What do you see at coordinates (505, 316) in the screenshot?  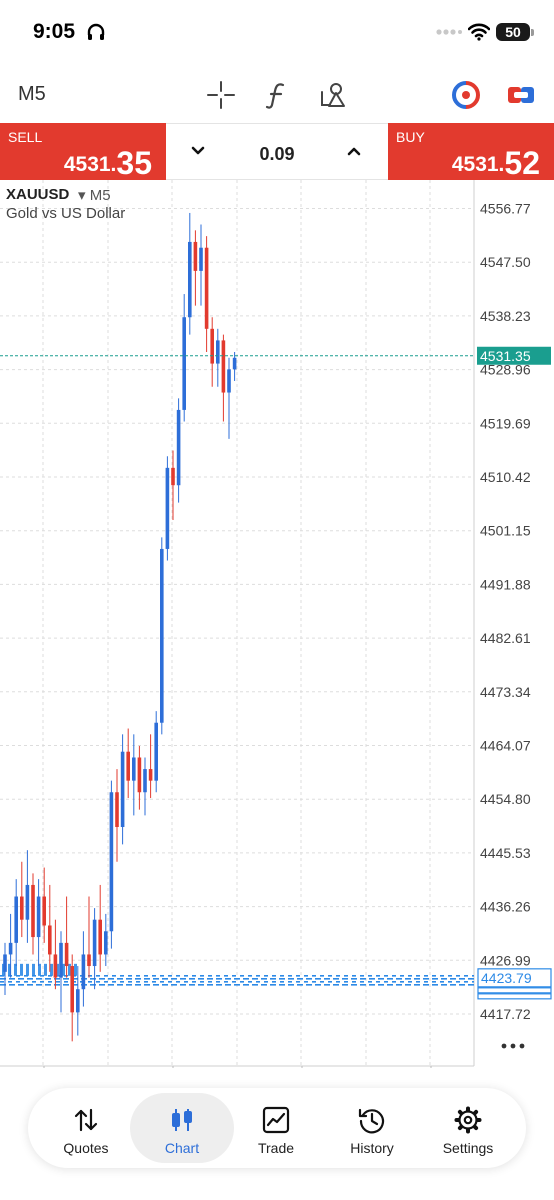 I see `y-tick-label: 4538.23` at bounding box center [505, 316].